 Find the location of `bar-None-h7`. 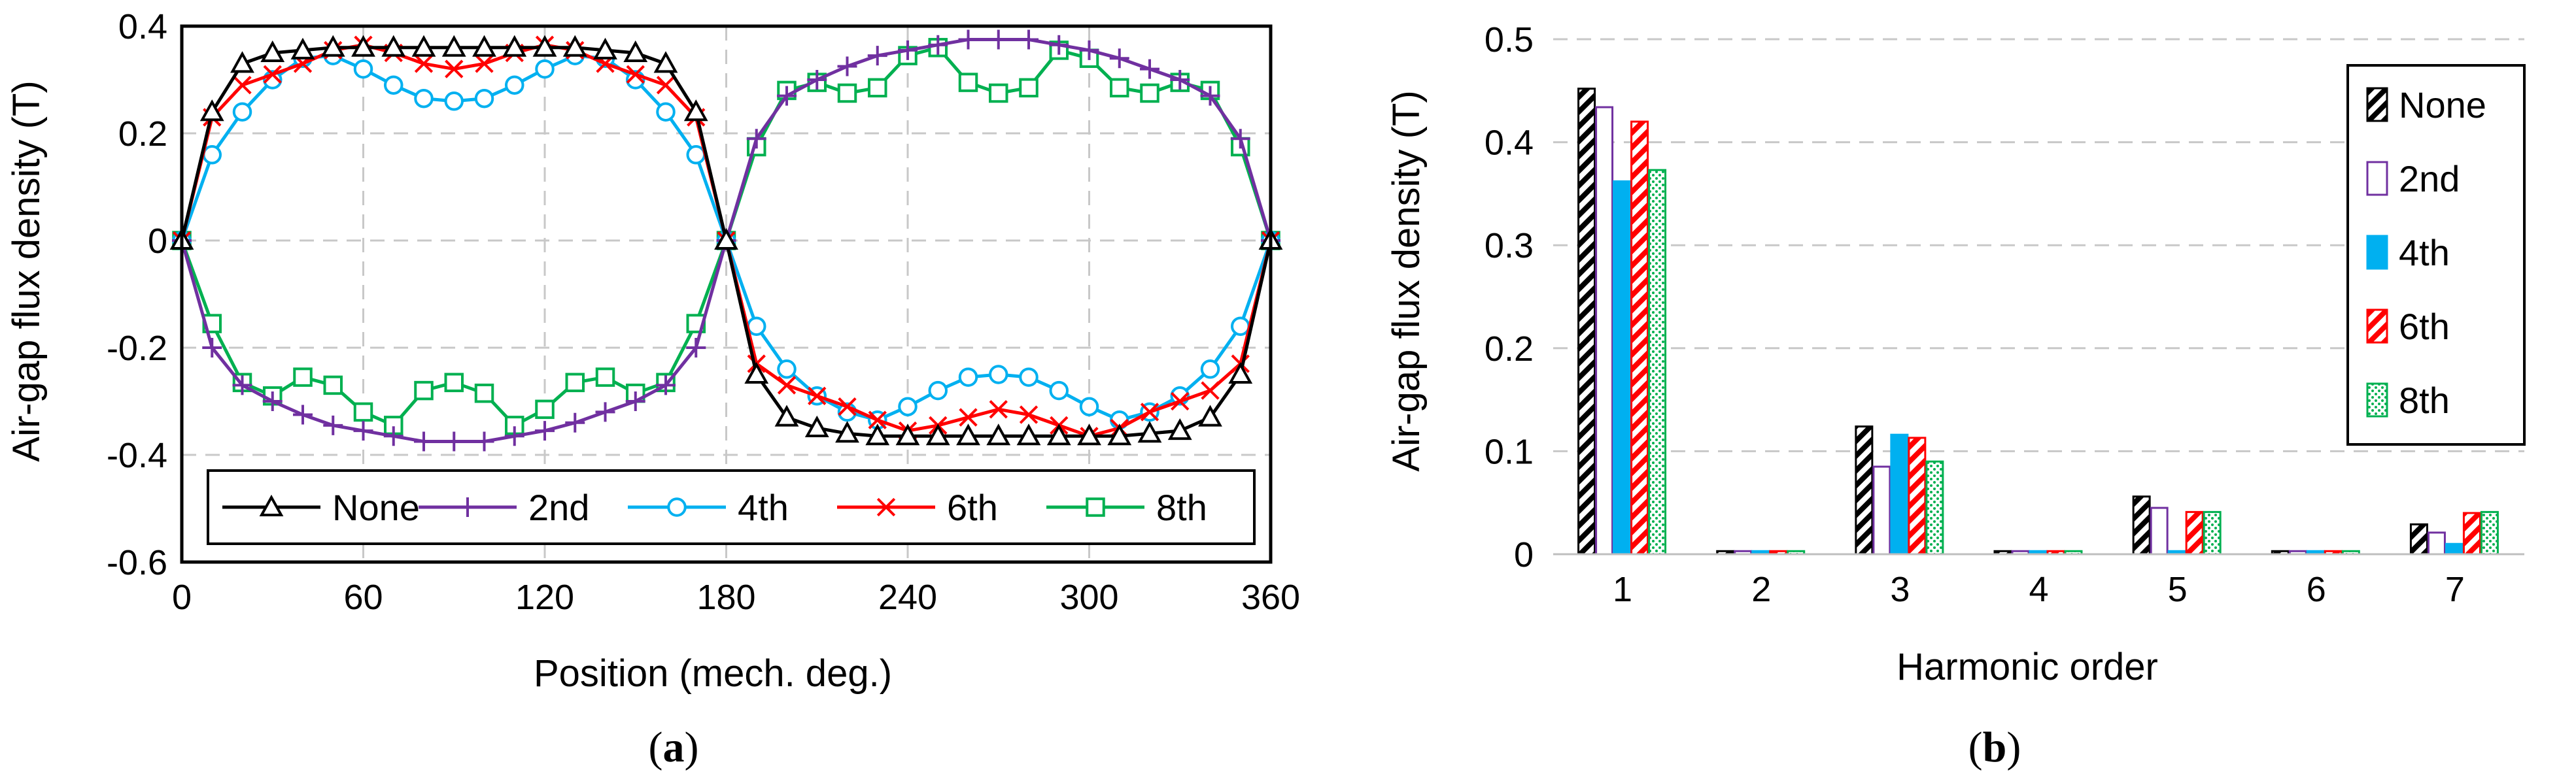

bar-None-h7 is located at coordinates (2419, 540).